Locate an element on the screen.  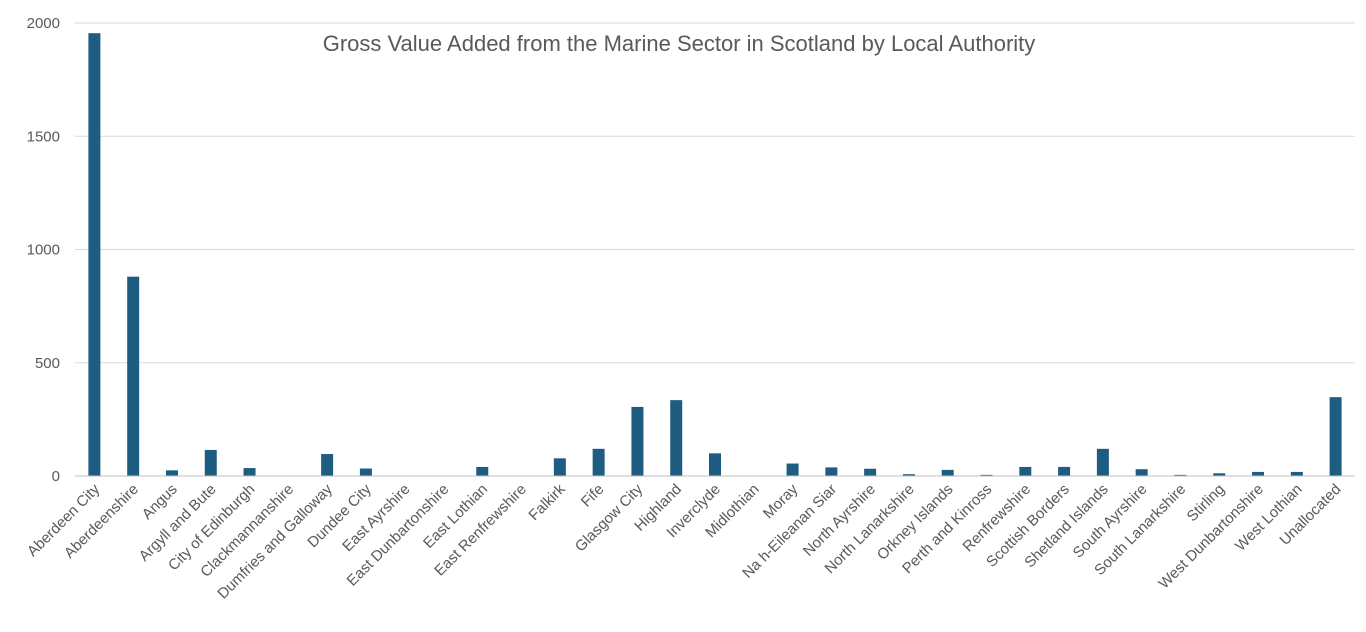
y-tick-label: 0 is located at coordinates (56, 476).